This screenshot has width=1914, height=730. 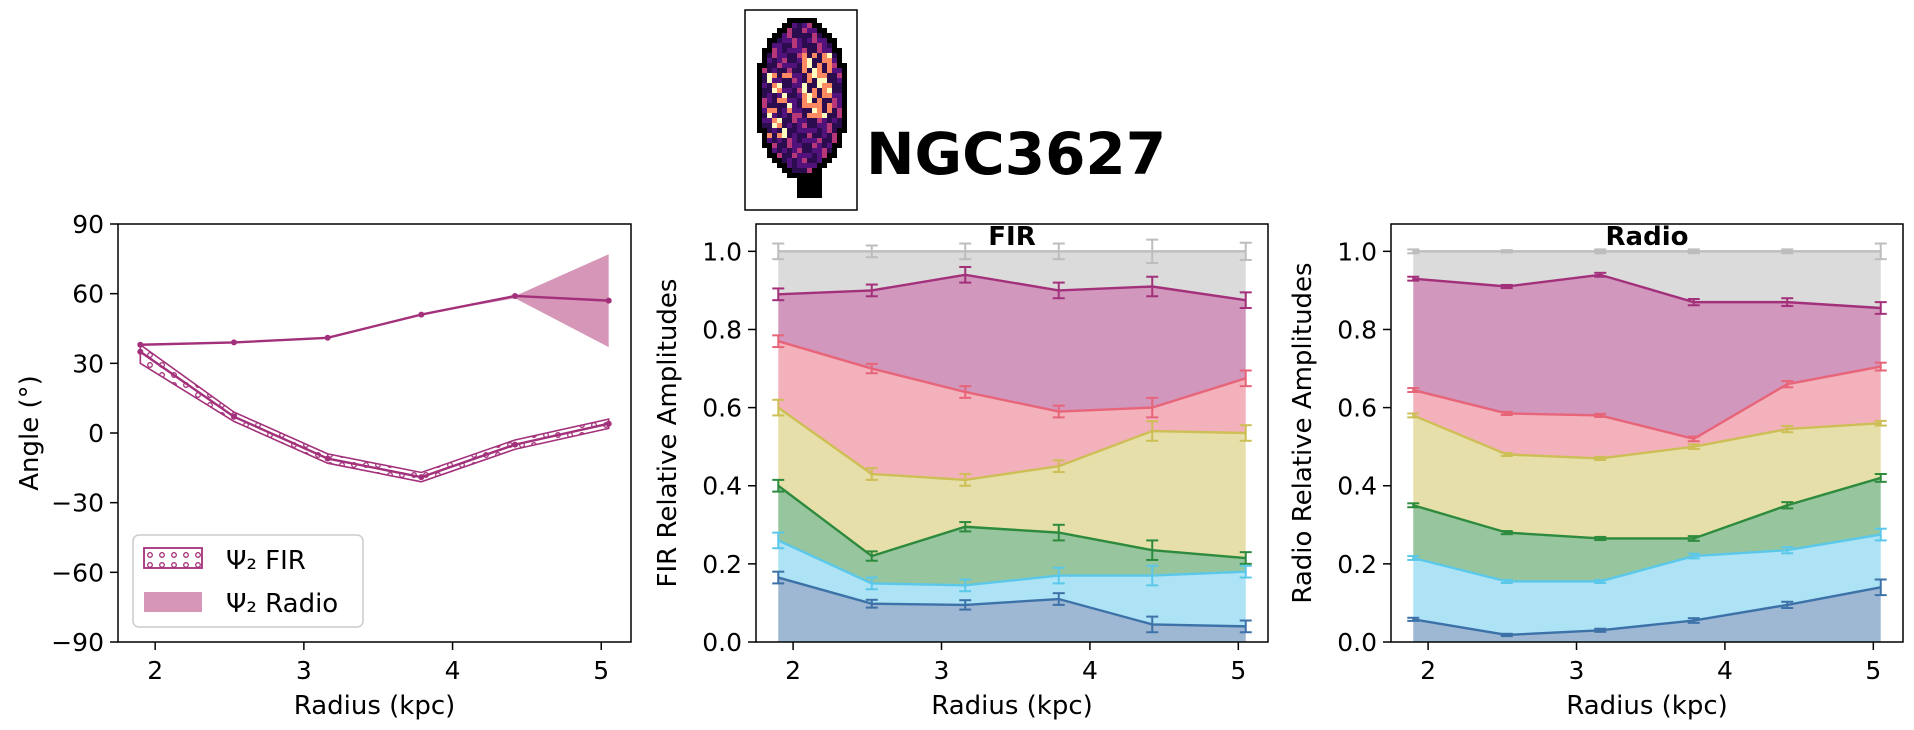 I want to click on radio-line-blue, so click(x=1647, y=611).